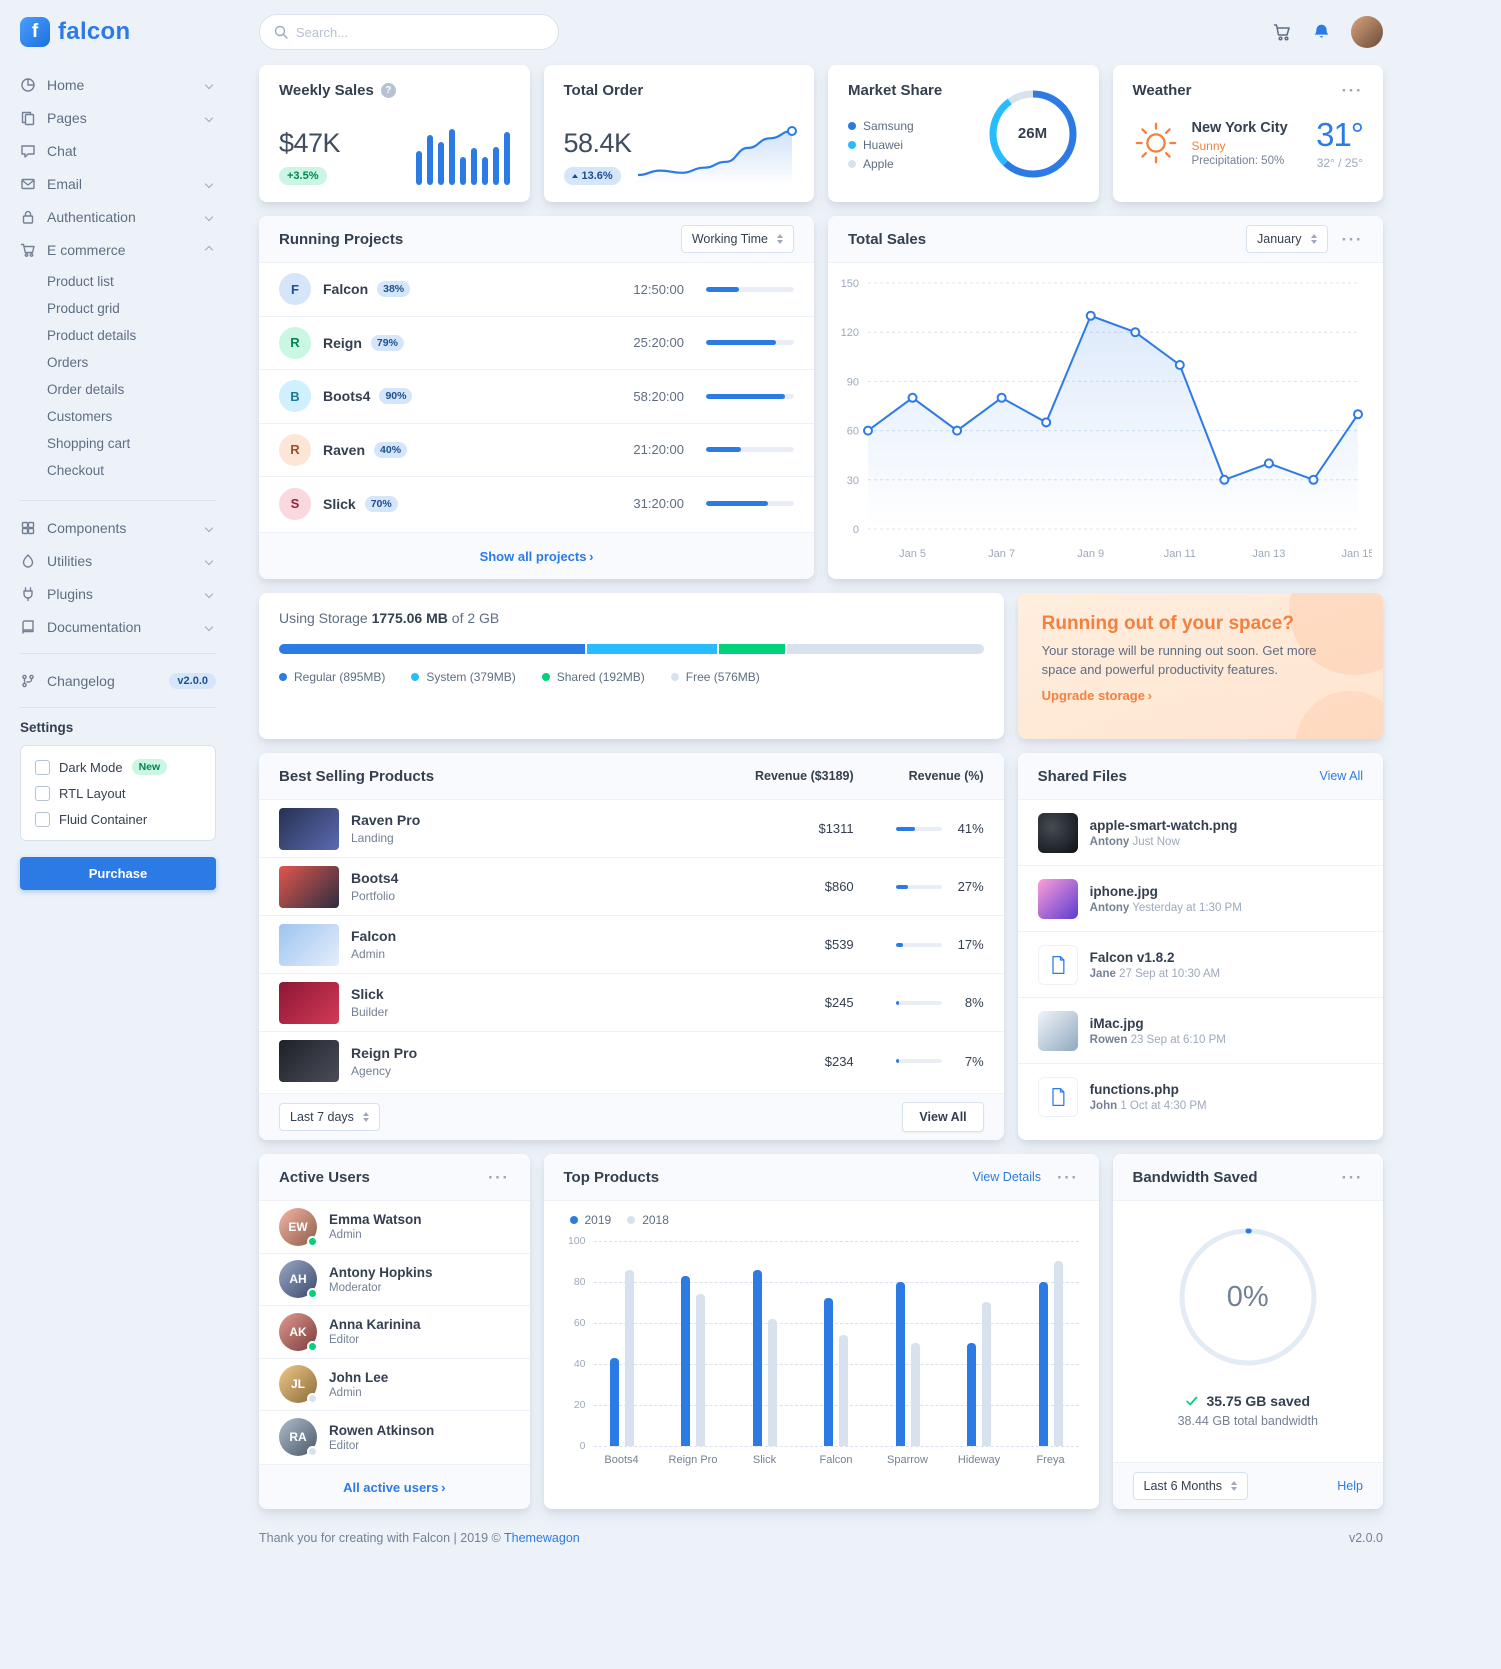 The width and height of the screenshot is (1501, 1669). What do you see at coordinates (388, 90) in the screenshot?
I see `help-icon` at bounding box center [388, 90].